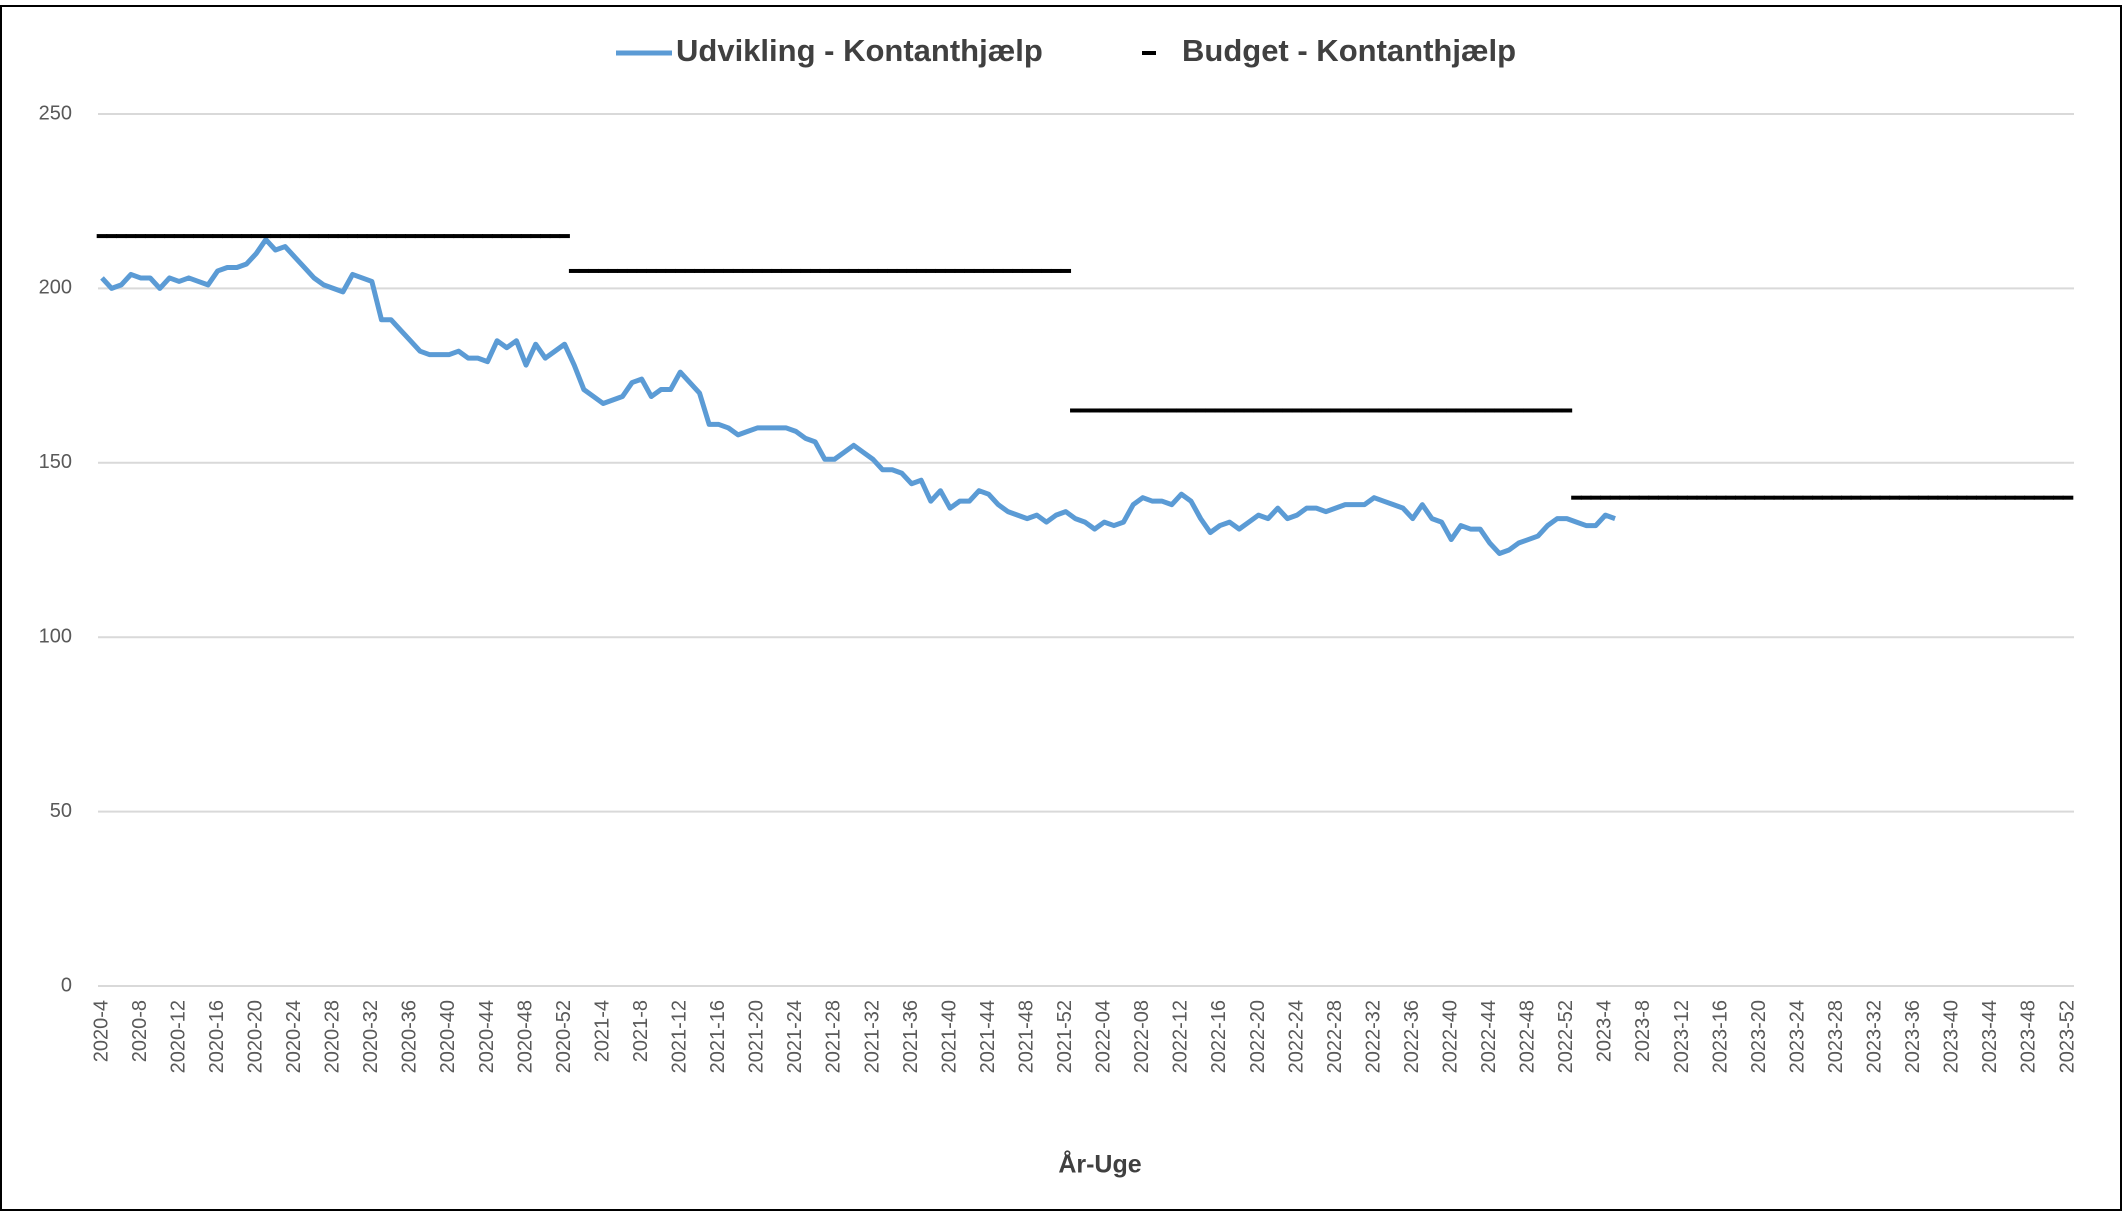 Image resolution: width=2123 pixels, height=1212 pixels. Describe the element at coordinates (1335, 1036) in the screenshot. I see `x-tick-label: 2022-28` at that location.